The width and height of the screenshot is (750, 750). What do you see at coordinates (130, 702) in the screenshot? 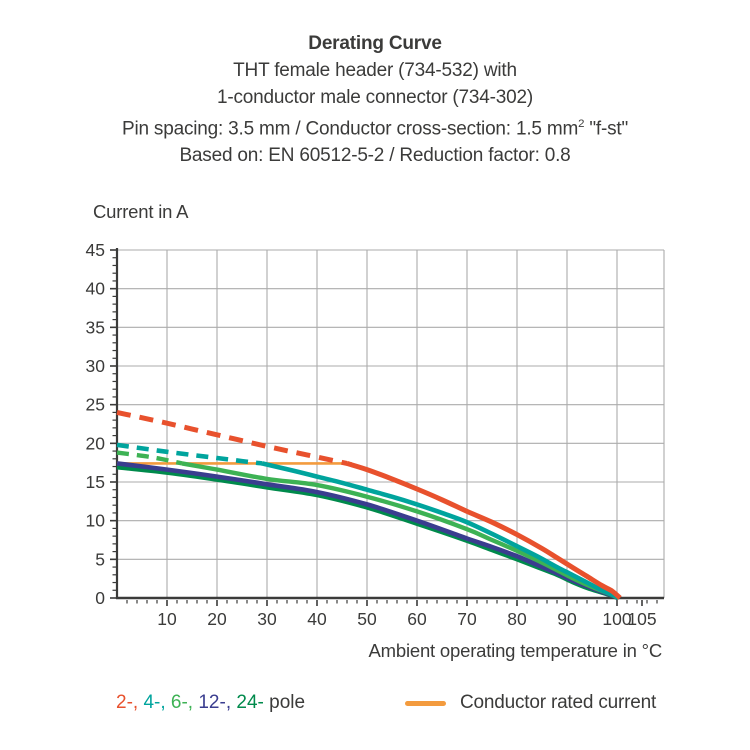
I see `legend-item-2pole: 2-,` at bounding box center [130, 702].